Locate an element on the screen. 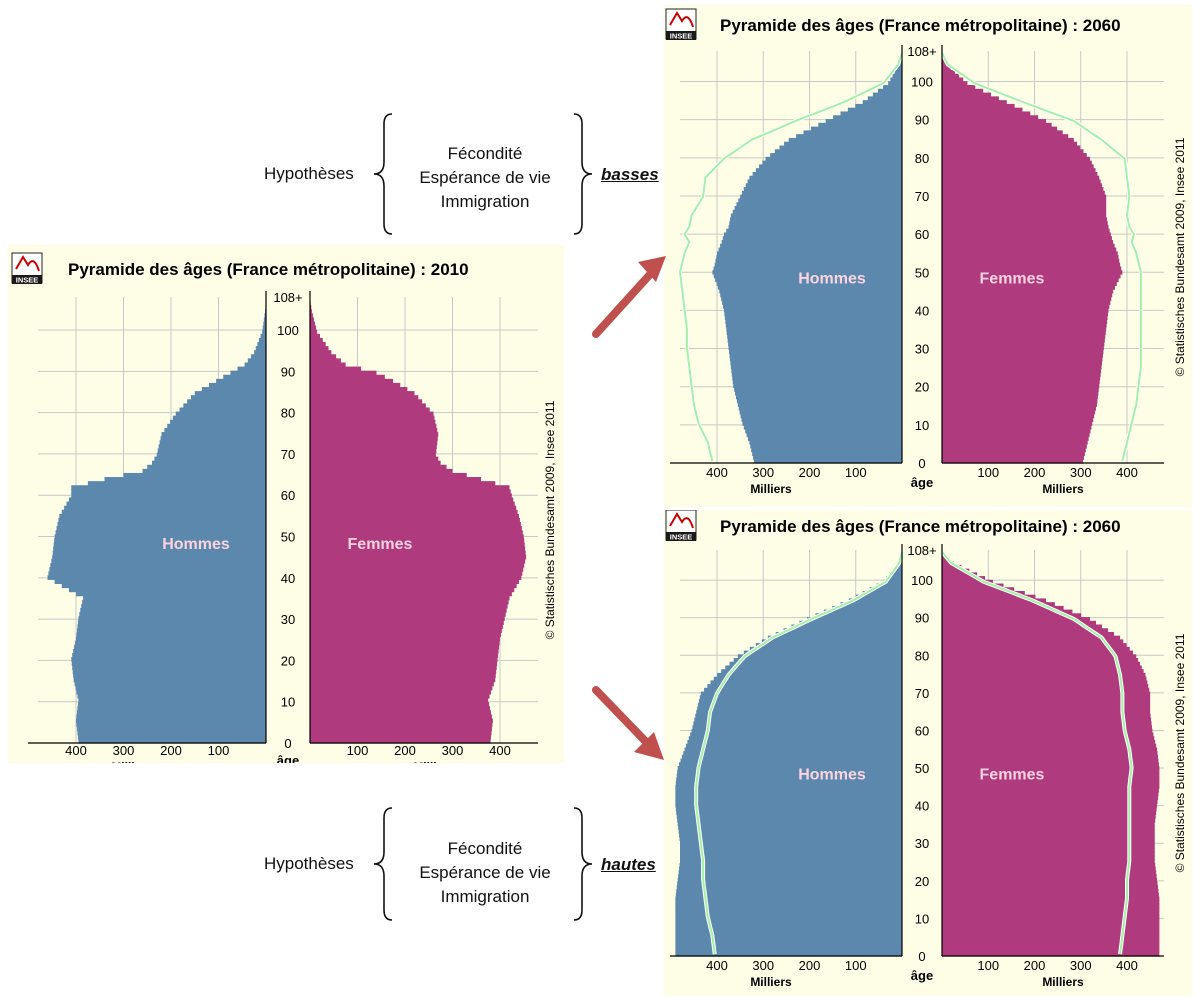 Image resolution: width=1200 pixels, height=1001 pixels. hypothesis-esperance-top: Espérance de vie is located at coordinates (485, 178).